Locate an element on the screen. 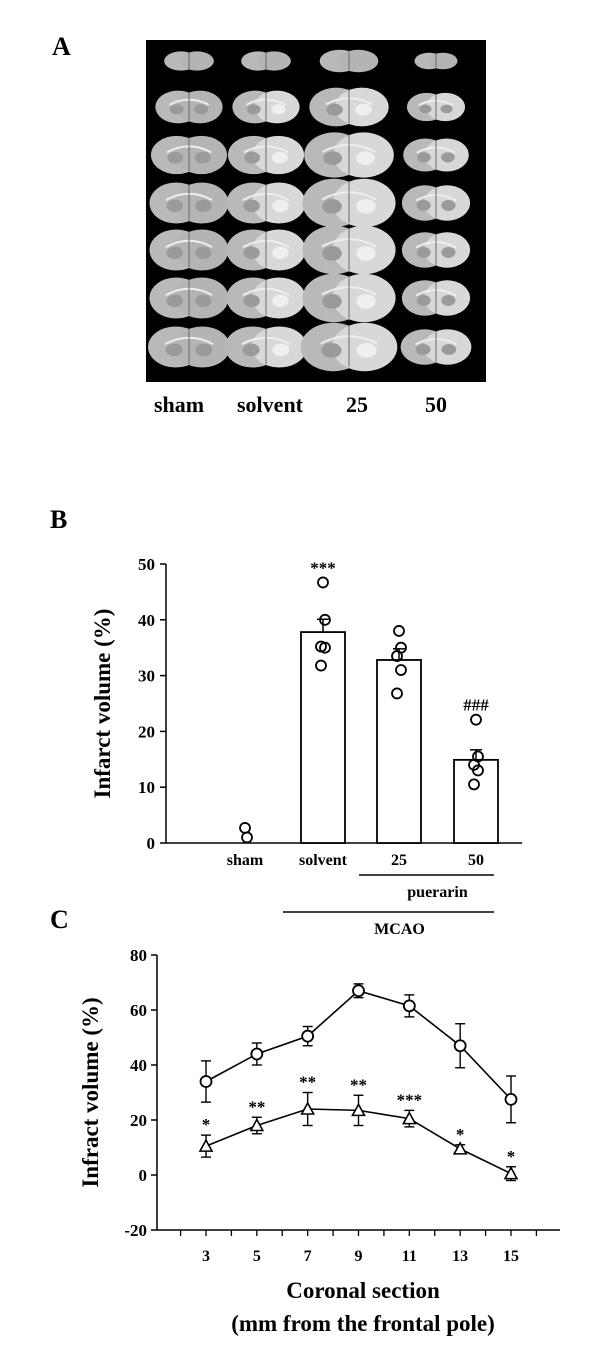 The width and height of the screenshot is (600, 1365). y-tick-label: 80 is located at coordinates (138, 955).